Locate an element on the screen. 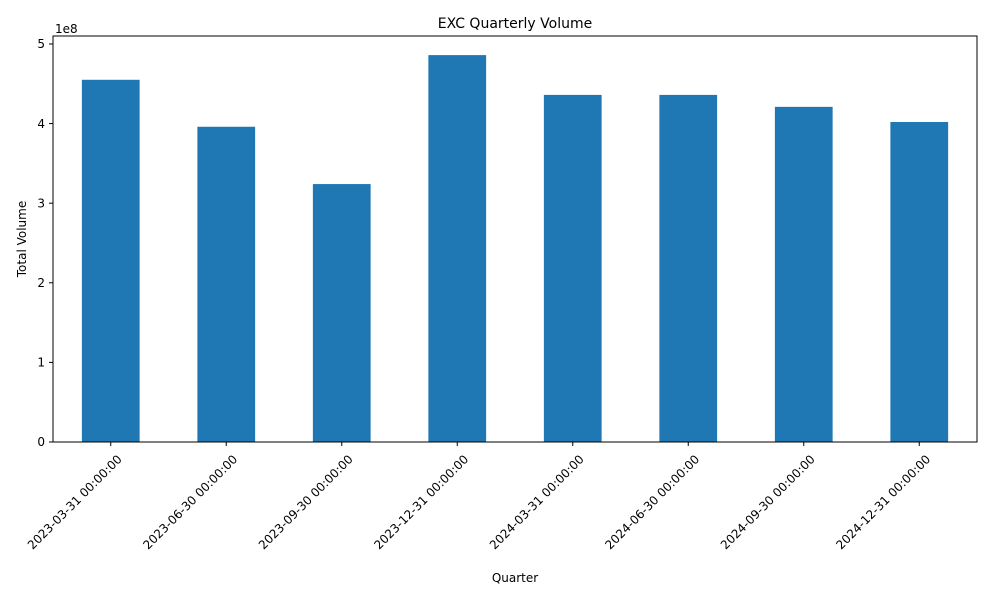 The height and width of the screenshot is (604, 1000). chart-title: EXC Quarterly Volume is located at coordinates (515, 24).